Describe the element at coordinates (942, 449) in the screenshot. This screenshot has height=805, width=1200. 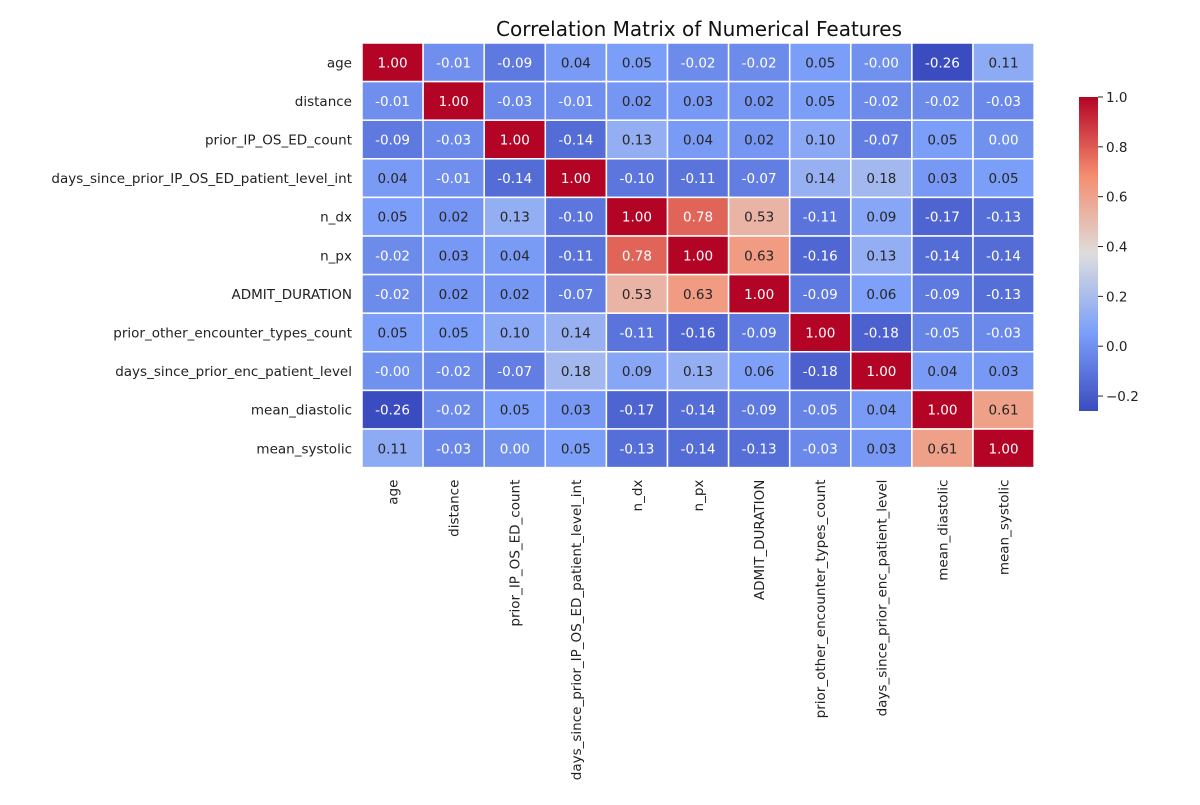
I see `cell-value-label: 0.61` at that location.